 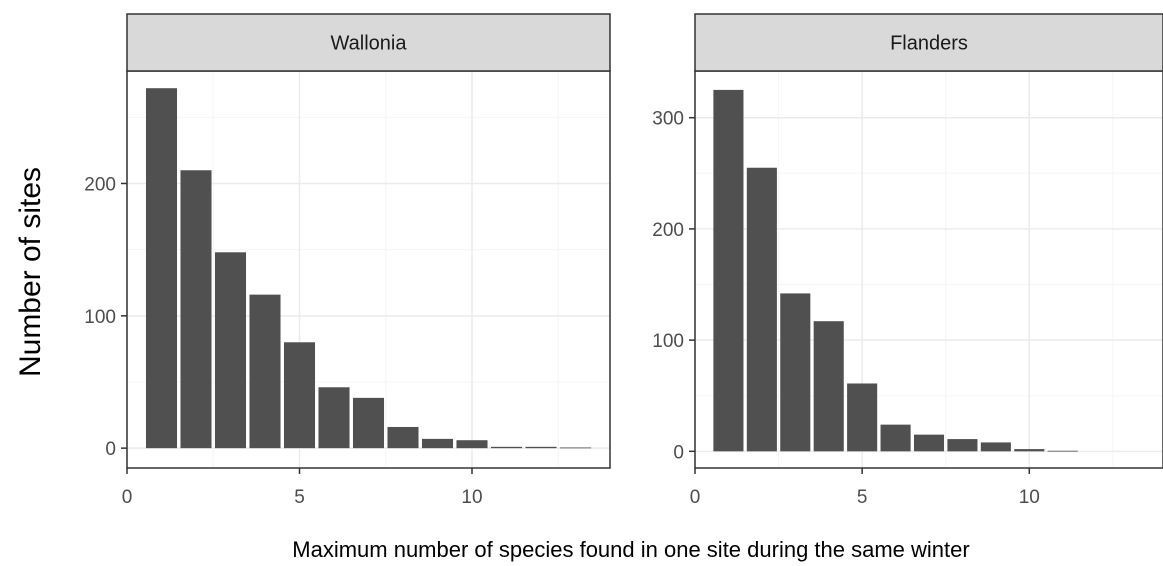 I want to click on panel-1-x-tick-label: 0, so click(x=127, y=497).